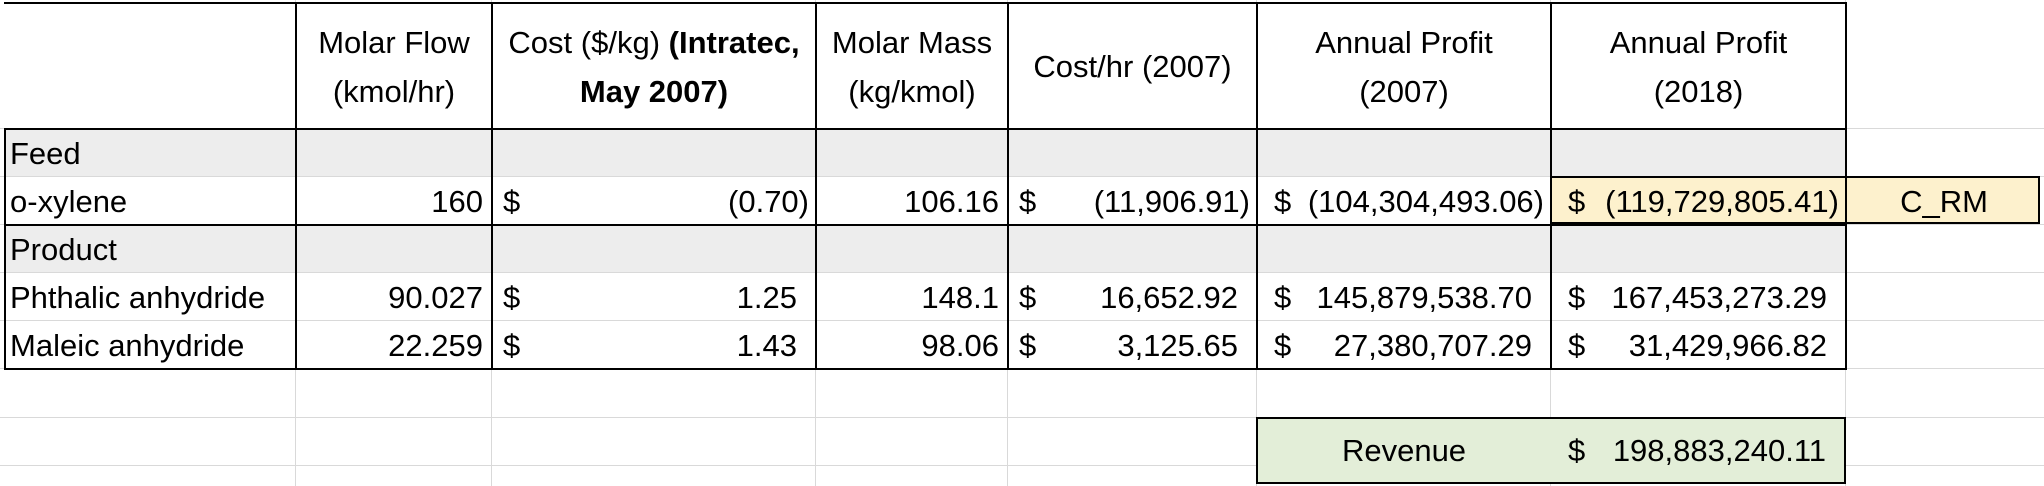  Describe the element at coordinates (457, 201) in the screenshot. I see `molar-flow-cell: 160` at that location.